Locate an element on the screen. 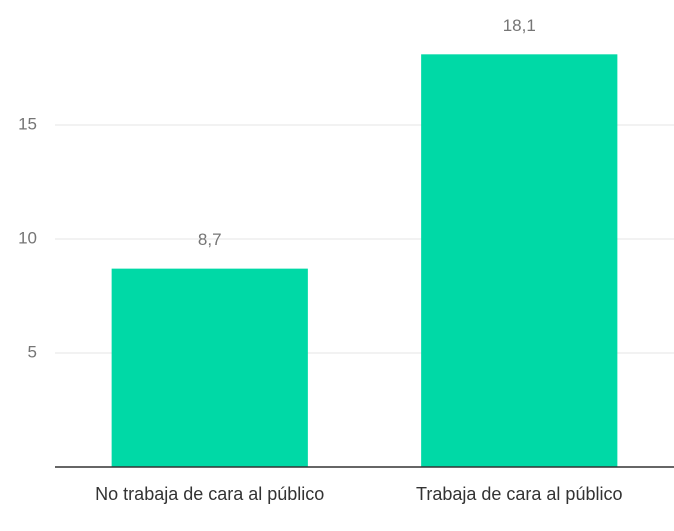  x-tick-label-box: Trabaja de cara al público is located at coordinates (519, 494).